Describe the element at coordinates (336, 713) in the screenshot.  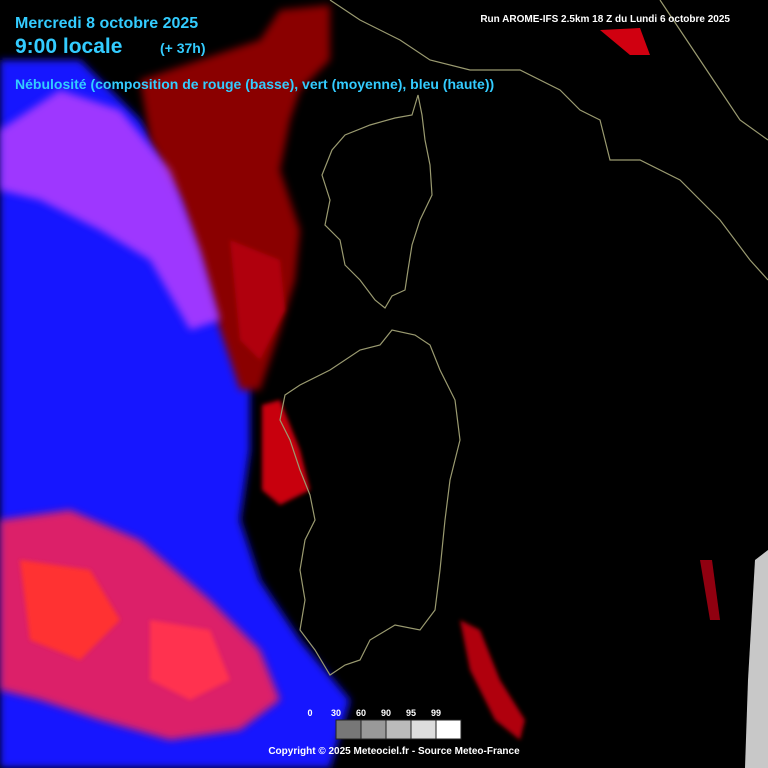
I see `legend-label: 30` at that location.